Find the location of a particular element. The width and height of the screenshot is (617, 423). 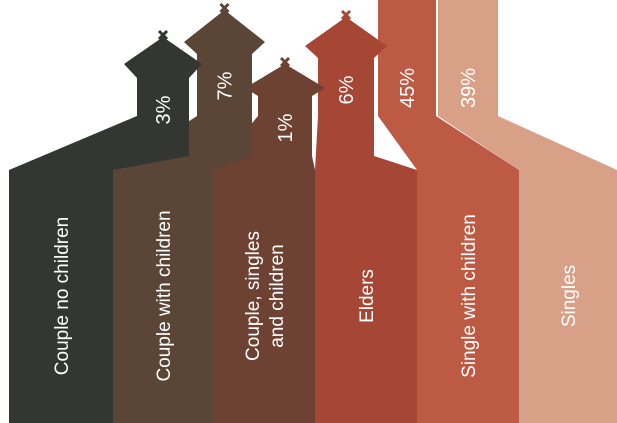

value-label-2: 7% is located at coordinates (226, 85).